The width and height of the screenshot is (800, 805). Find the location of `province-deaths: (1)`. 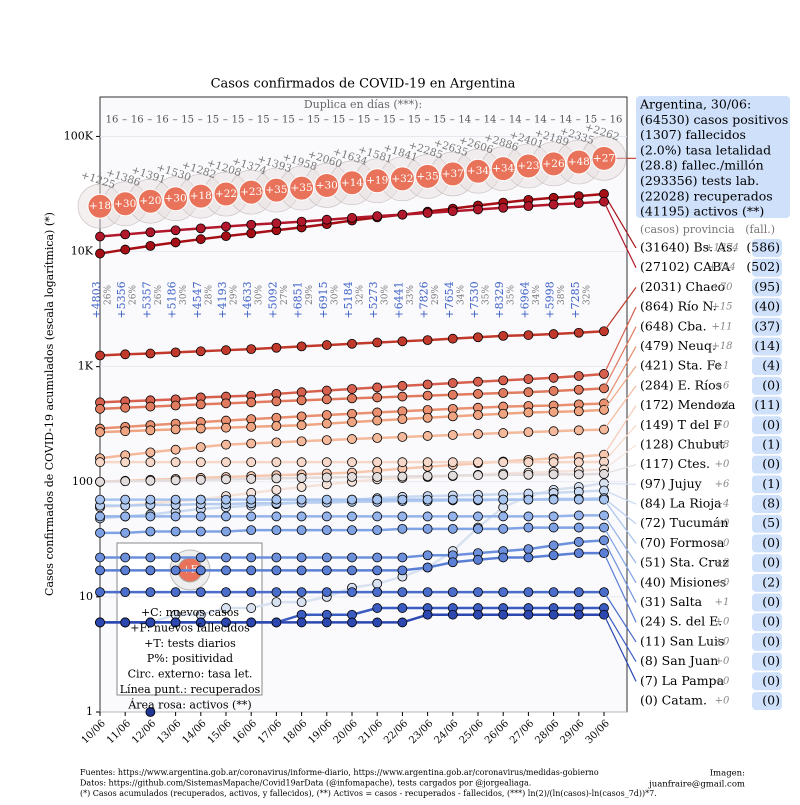

province-deaths: (1) is located at coordinates (771, 443).